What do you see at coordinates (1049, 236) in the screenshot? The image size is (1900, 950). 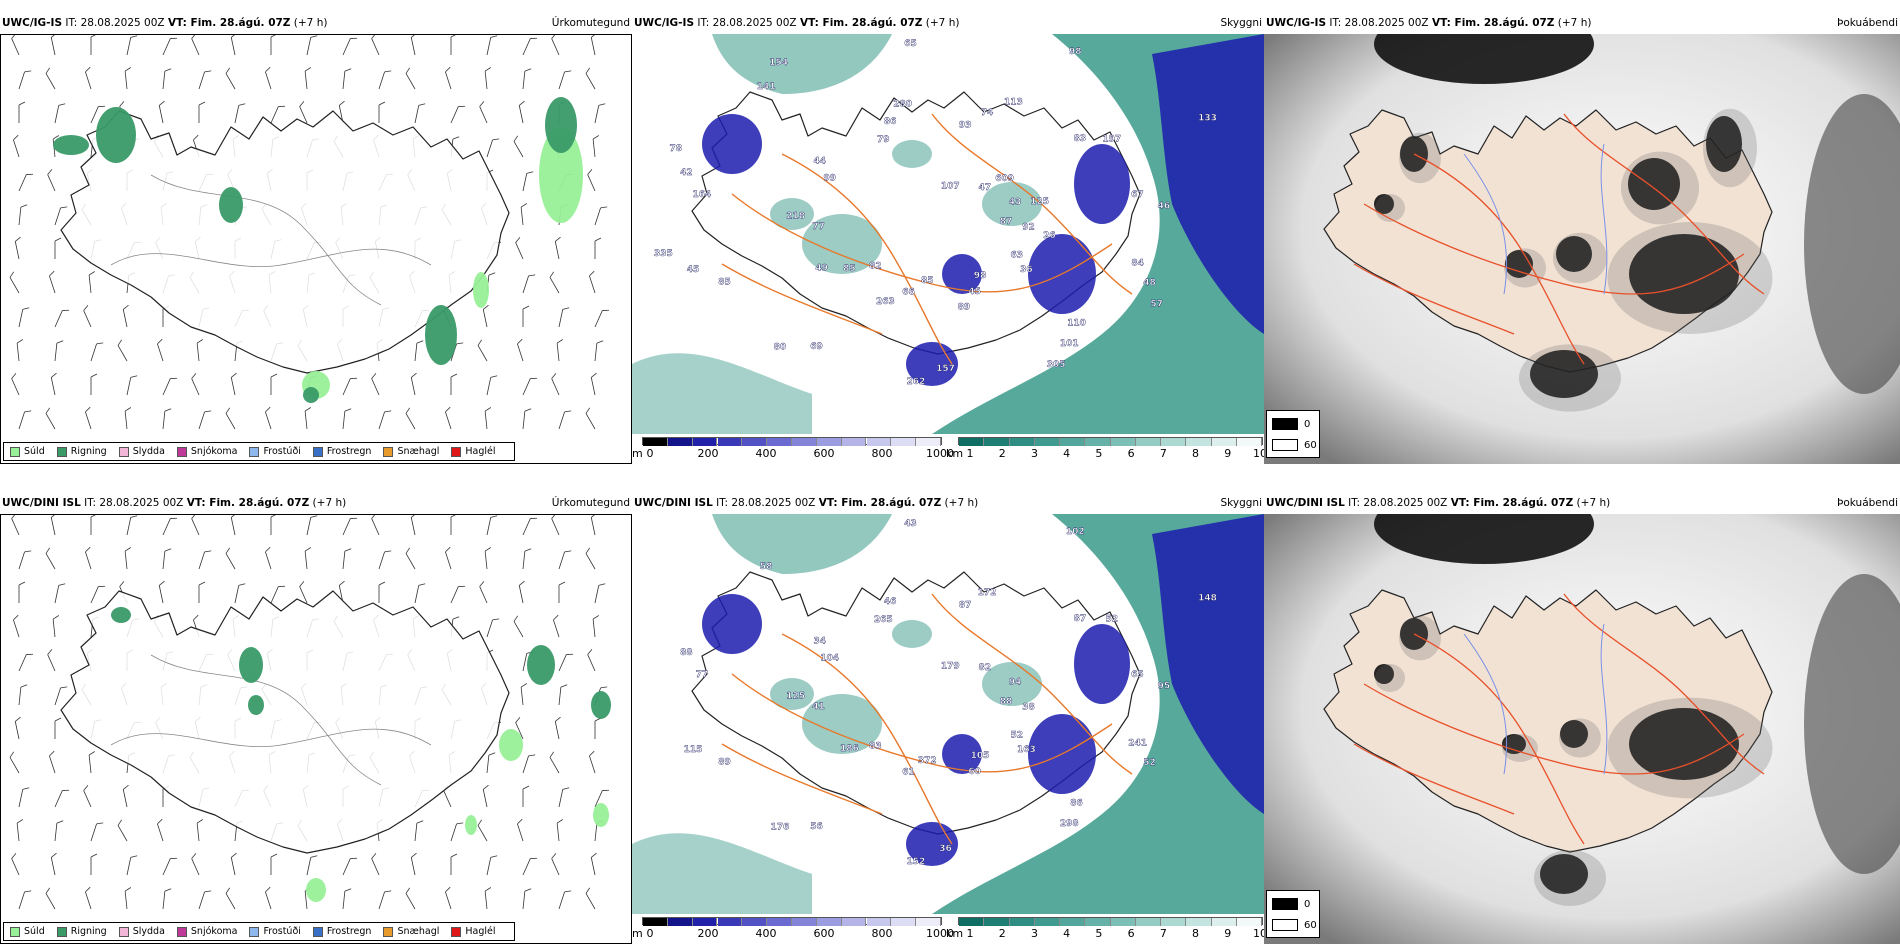 I see `visibility-value-label: 26` at bounding box center [1049, 236].